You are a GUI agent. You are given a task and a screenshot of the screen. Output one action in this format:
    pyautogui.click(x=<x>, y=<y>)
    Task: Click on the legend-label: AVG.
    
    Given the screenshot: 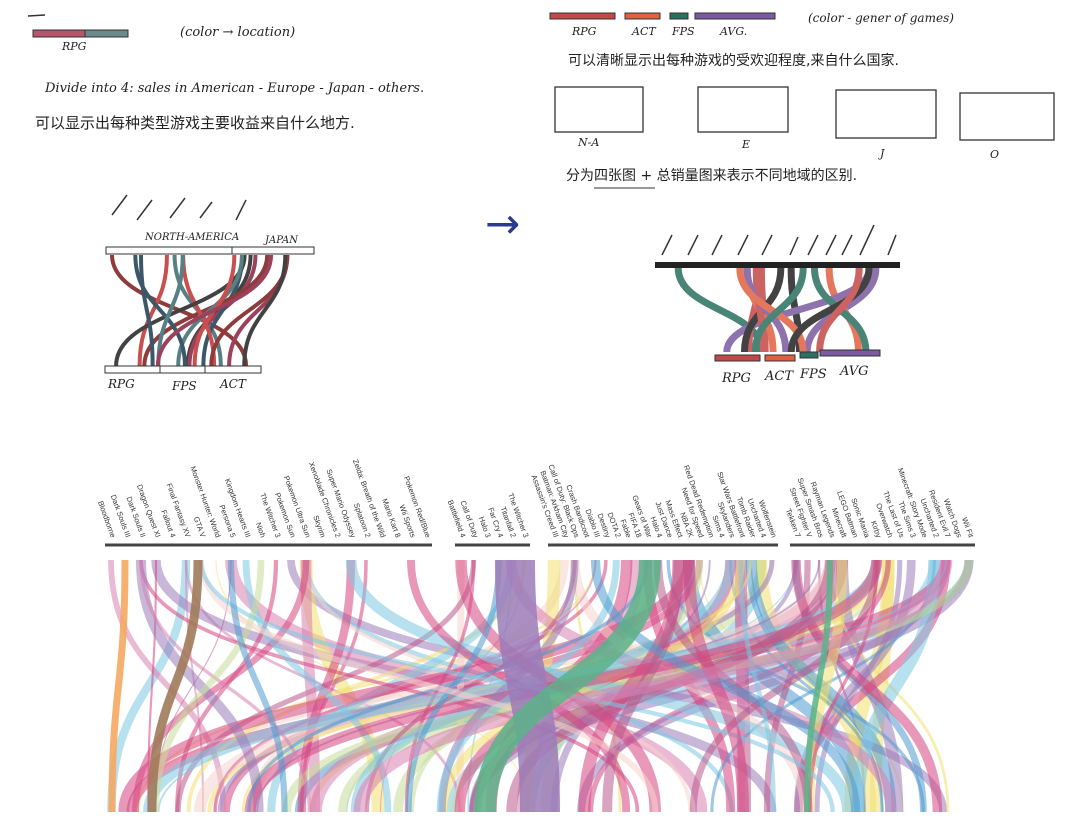 What is the action you would take?
    pyautogui.click(x=733, y=31)
    